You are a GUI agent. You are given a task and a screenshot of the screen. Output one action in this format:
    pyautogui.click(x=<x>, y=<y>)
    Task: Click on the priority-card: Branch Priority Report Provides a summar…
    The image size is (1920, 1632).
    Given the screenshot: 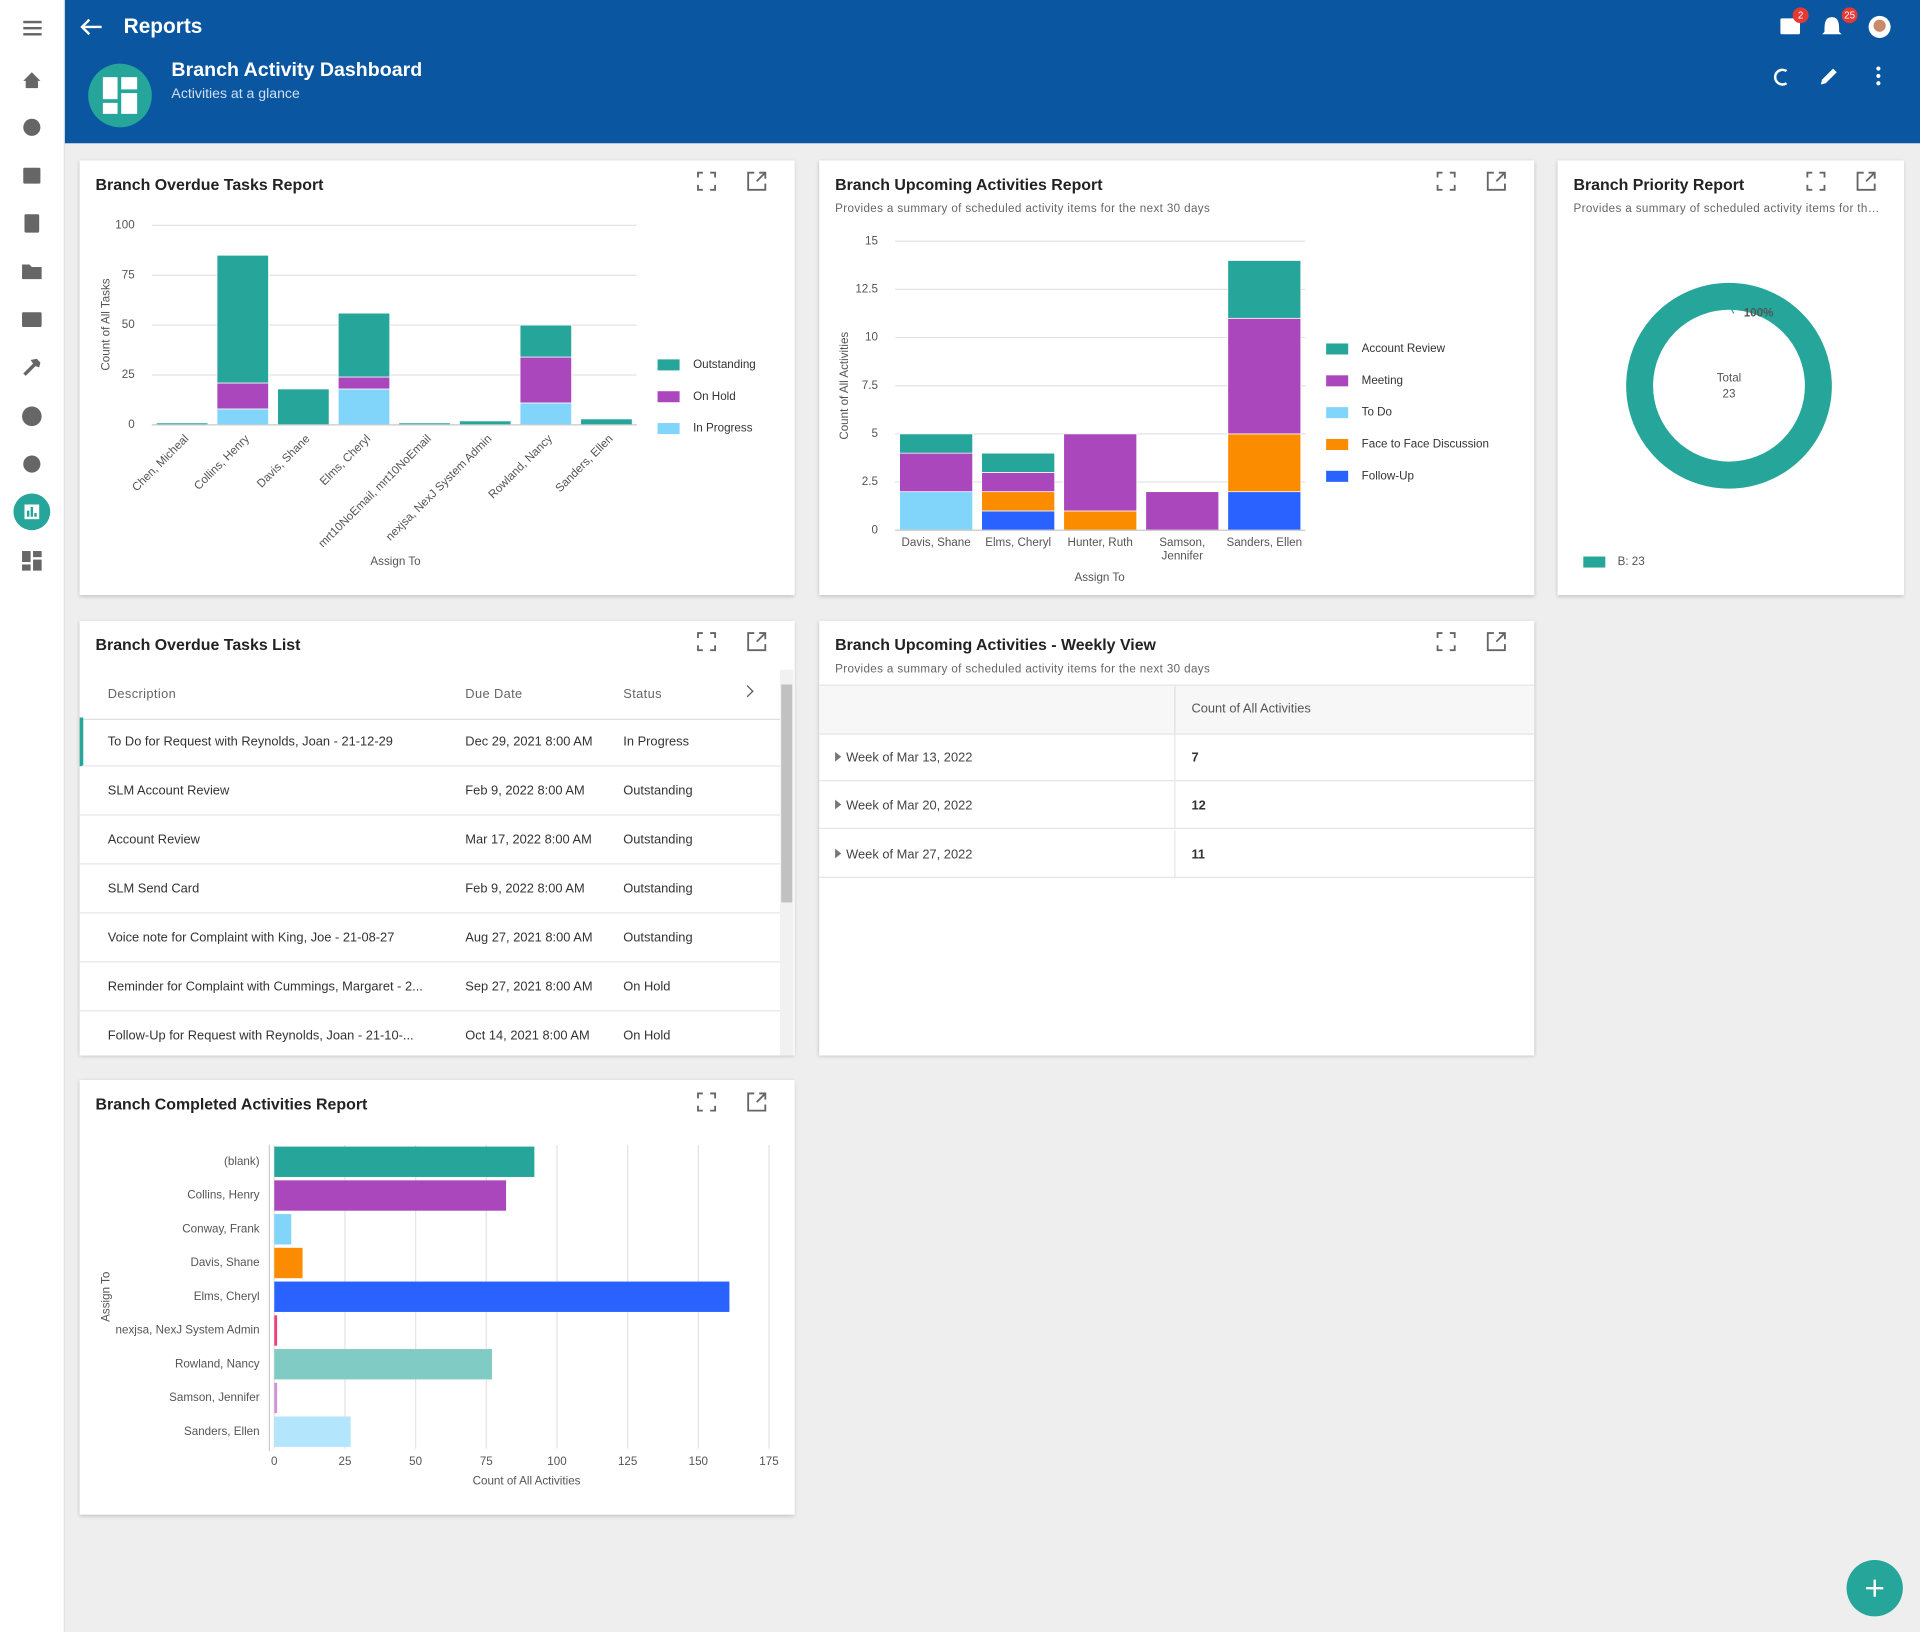 What is the action you would take?
    pyautogui.click(x=1731, y=378)
    